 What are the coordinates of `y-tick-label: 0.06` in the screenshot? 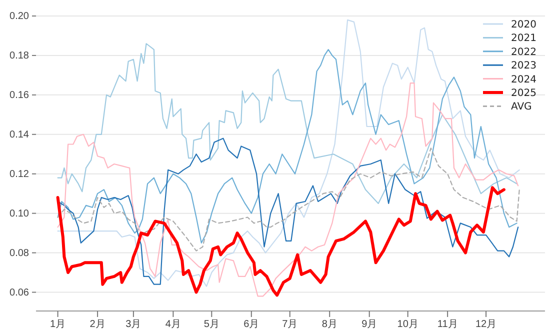 It's located at (20, 292).